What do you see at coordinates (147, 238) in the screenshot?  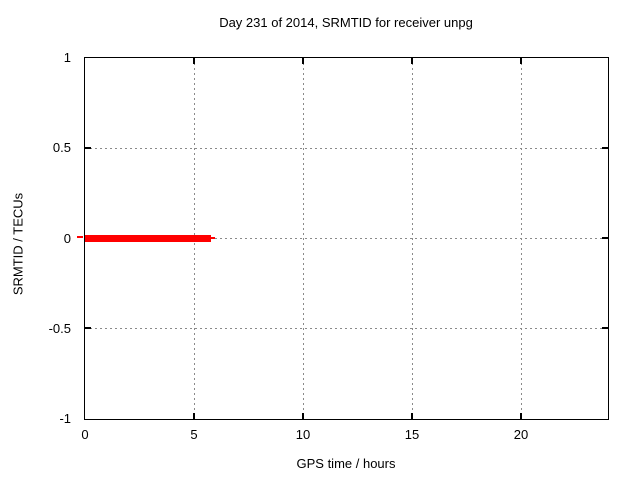 I see `data-series-line` at bounding box center [147, 238].